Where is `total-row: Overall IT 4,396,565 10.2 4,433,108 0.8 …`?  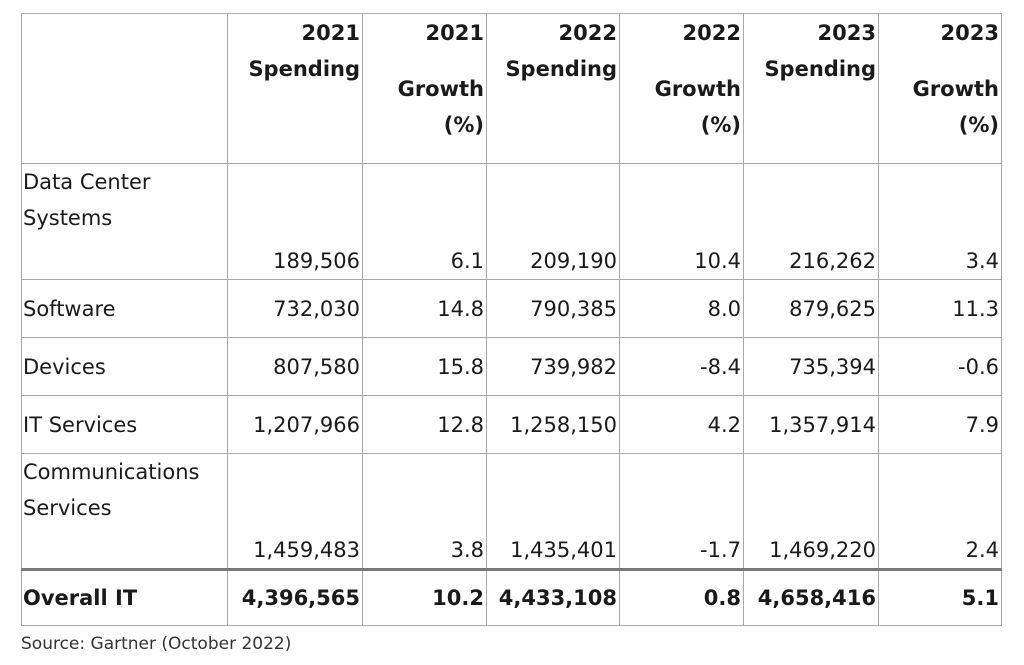 total-row: Overall IT 4,396,565 10.2 4,433,108 0.8 … is located at coordinates (511, 597).